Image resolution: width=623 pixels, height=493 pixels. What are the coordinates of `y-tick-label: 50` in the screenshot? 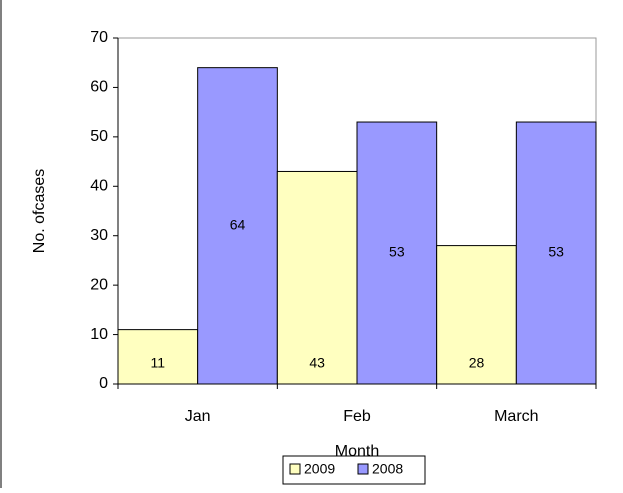 It's located at (99, 136).